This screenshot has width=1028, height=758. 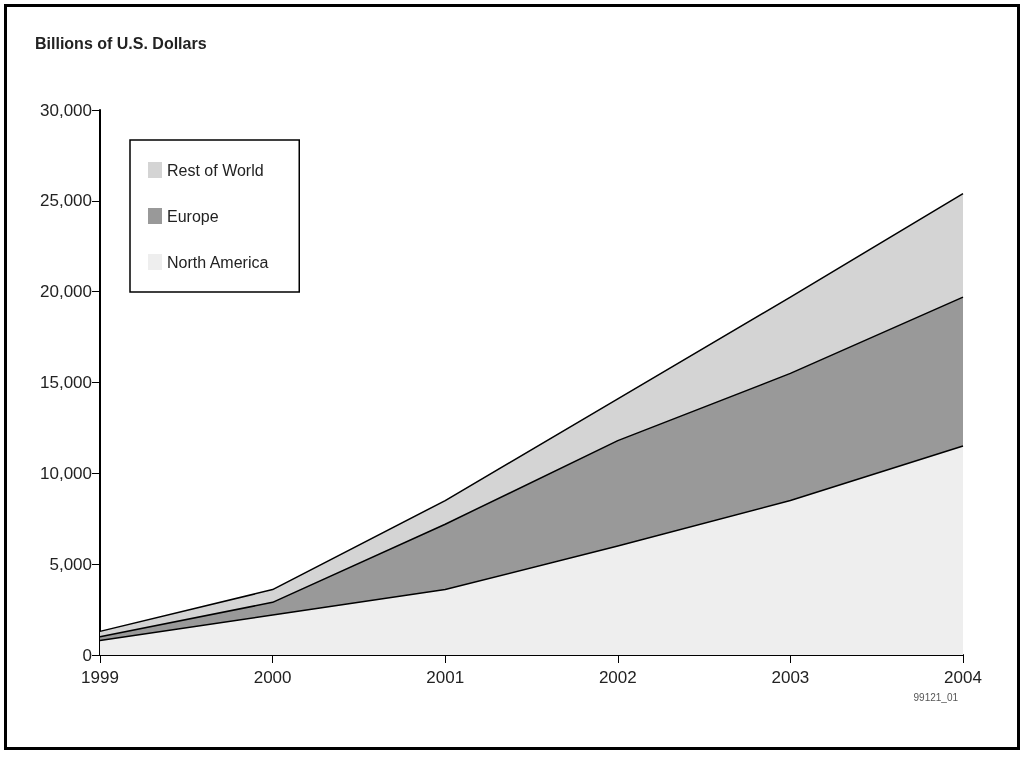 What do you see at coordinates (445, 677) in the screenshot?
I see `x-tick-label: 2001` at bounding box center [445, 677].